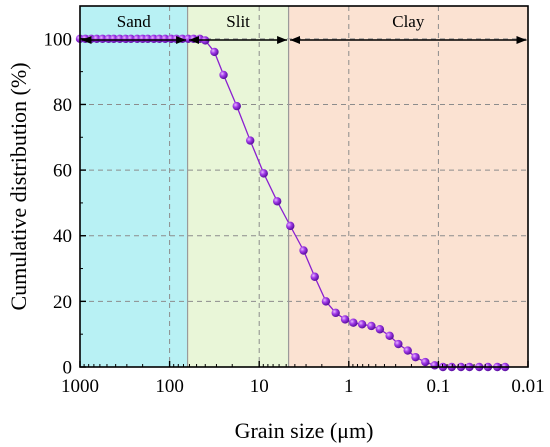 The image size is (550, 447). Describe the element at coordinates (18, 186) in the screenshot. I see `y-axis-title: Cumulative distribution (%)` at that location.